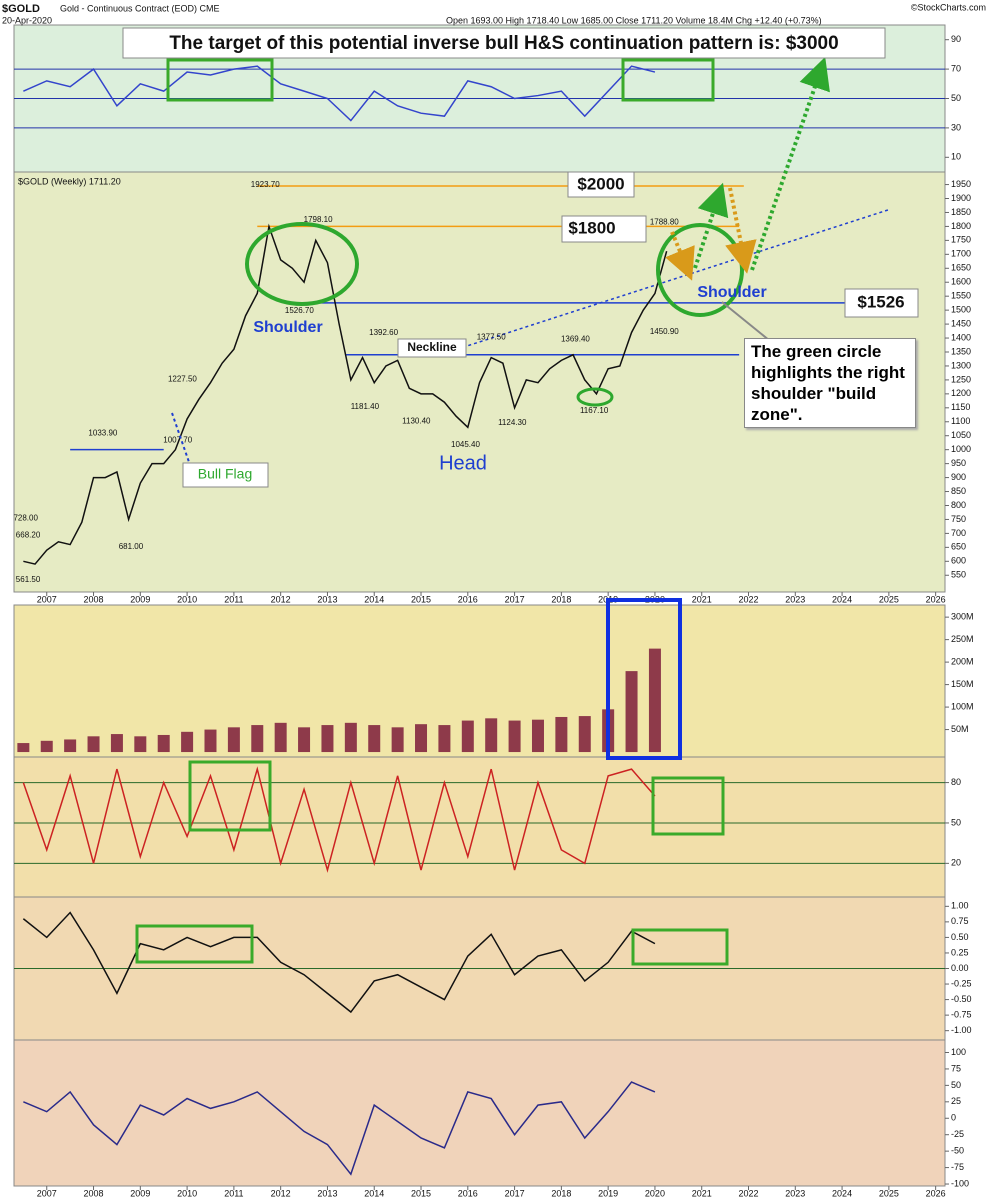 The width and height of the screenshot is (990, 1204). What do you see at coordinates (962, 617) in the screenshot?
I see `y-tick-label: 300M` at bounding box center [962, 617].